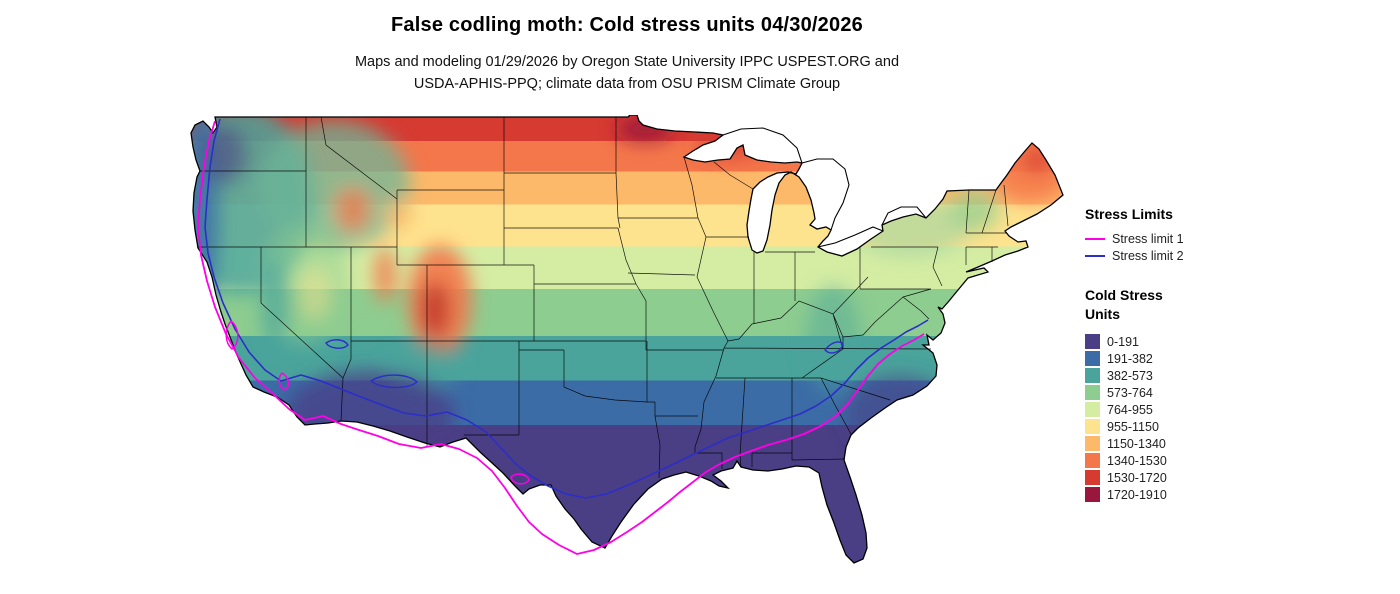  I want to click on bin-label-3: 573-764, so click(1130, 392).